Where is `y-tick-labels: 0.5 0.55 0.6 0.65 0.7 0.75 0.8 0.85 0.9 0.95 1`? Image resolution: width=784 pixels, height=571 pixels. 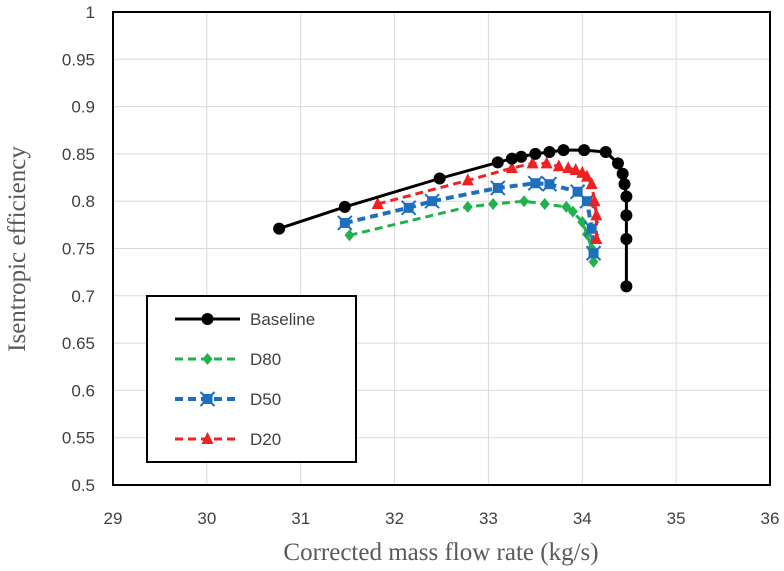
y-tick-labels: 0.5 0.55 0.6 0.65 0.7 0.75 0.8 0.85 0.9 0.95 1 is located at coordinates (78, 249).